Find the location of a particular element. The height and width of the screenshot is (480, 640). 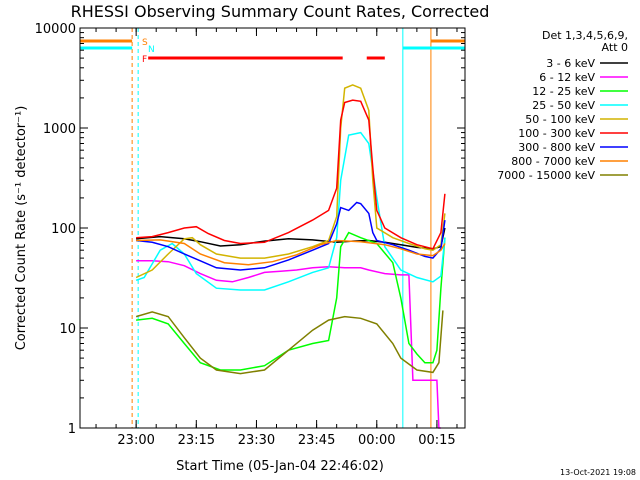

legend-label-7: 800 - 7000 keV is located at coordinates (553, 161).